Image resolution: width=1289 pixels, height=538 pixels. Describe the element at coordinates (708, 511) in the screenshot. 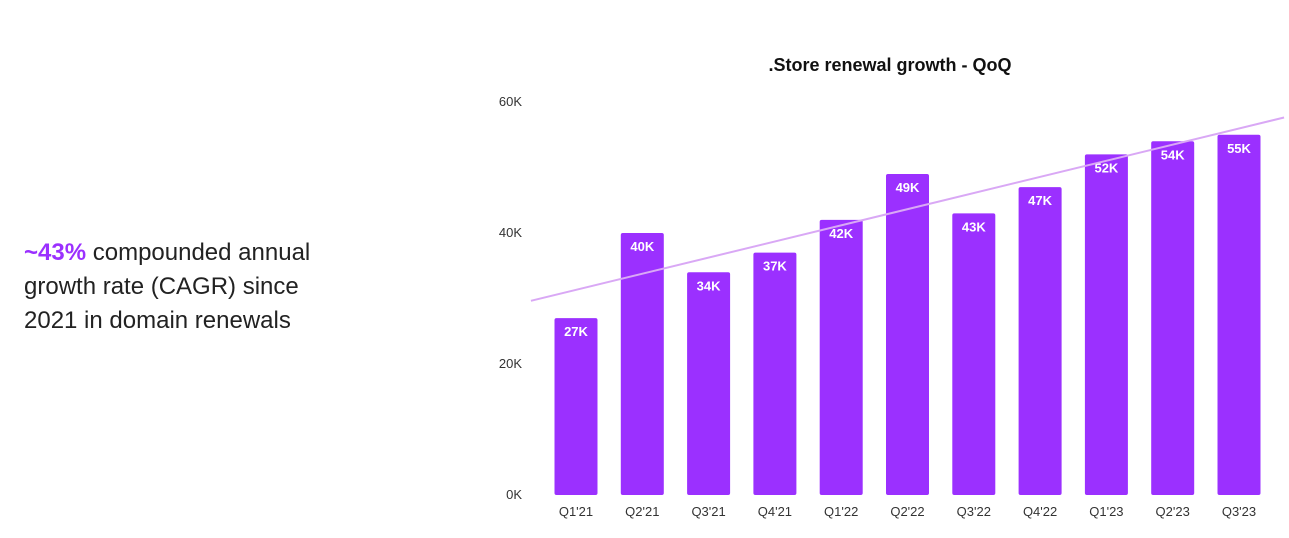

I see `x-tick-label: Q3'21` at that location.